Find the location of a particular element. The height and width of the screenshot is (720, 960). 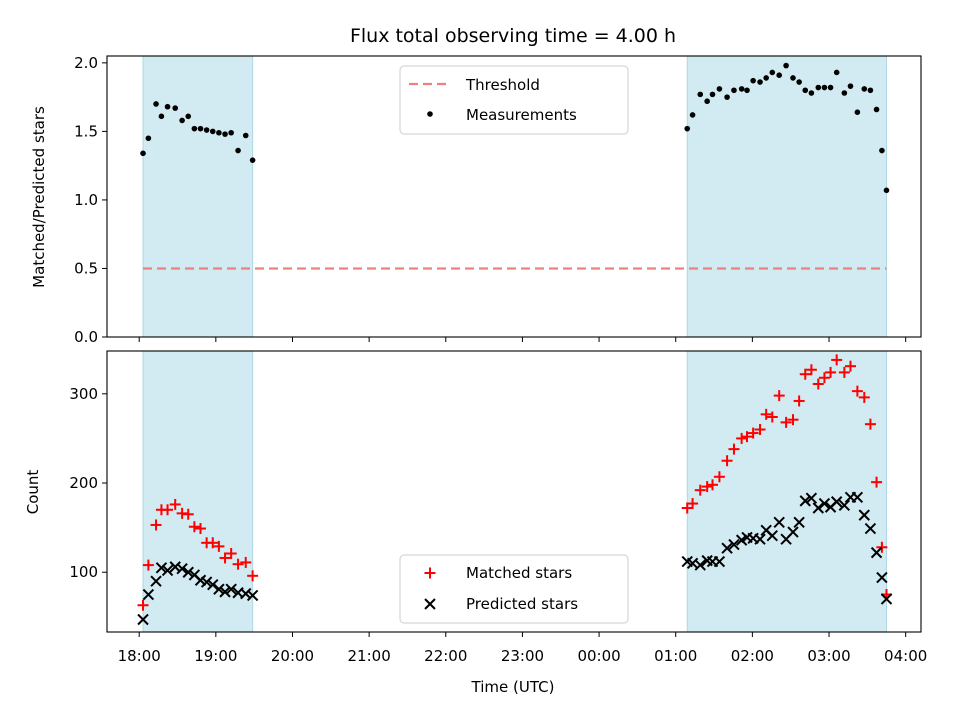

top-y-ticks: 0.0 0.5 1.0 1.5 2.0 is located at coordinates (90, 200).